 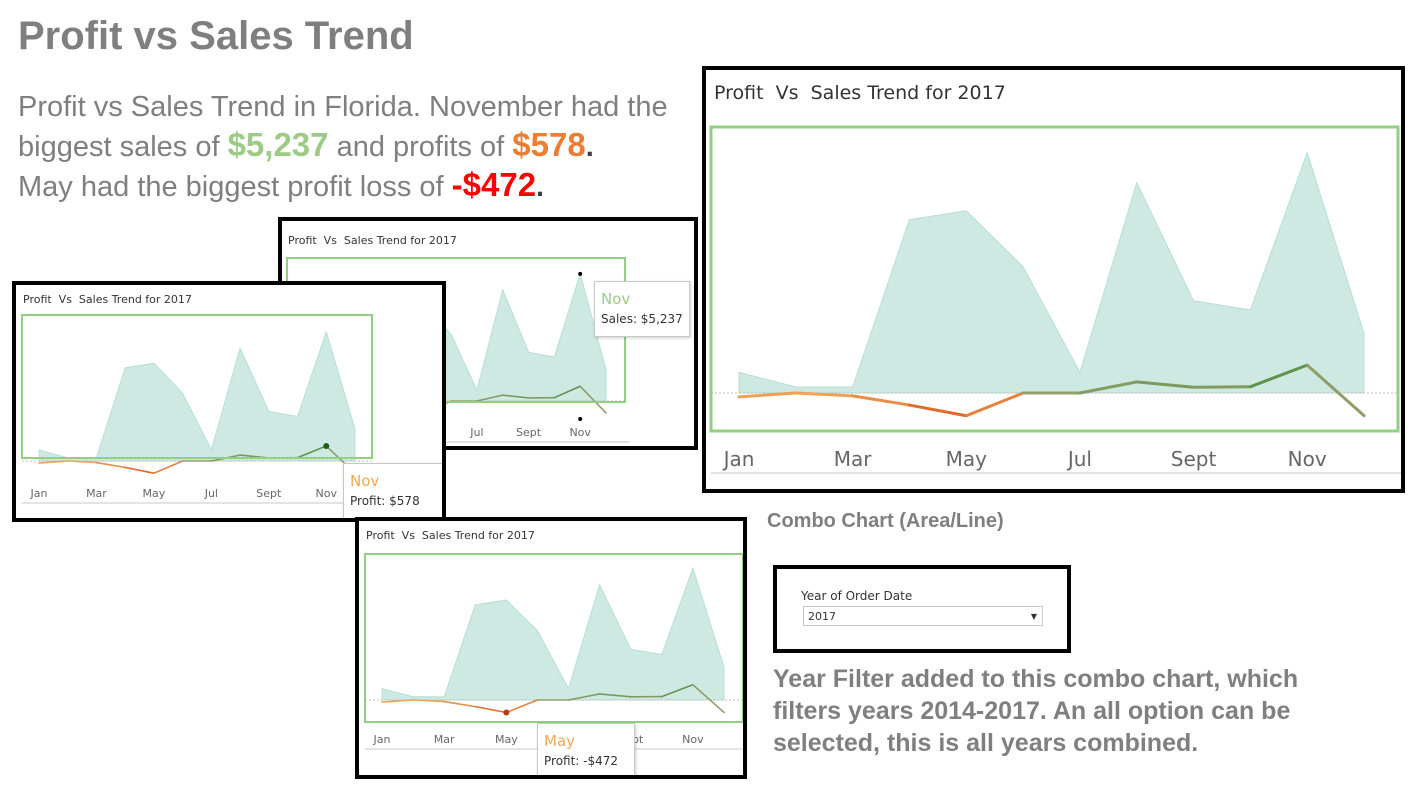 I want to click on tooltip-value: Profit: $578, so click(x=385, y=501).